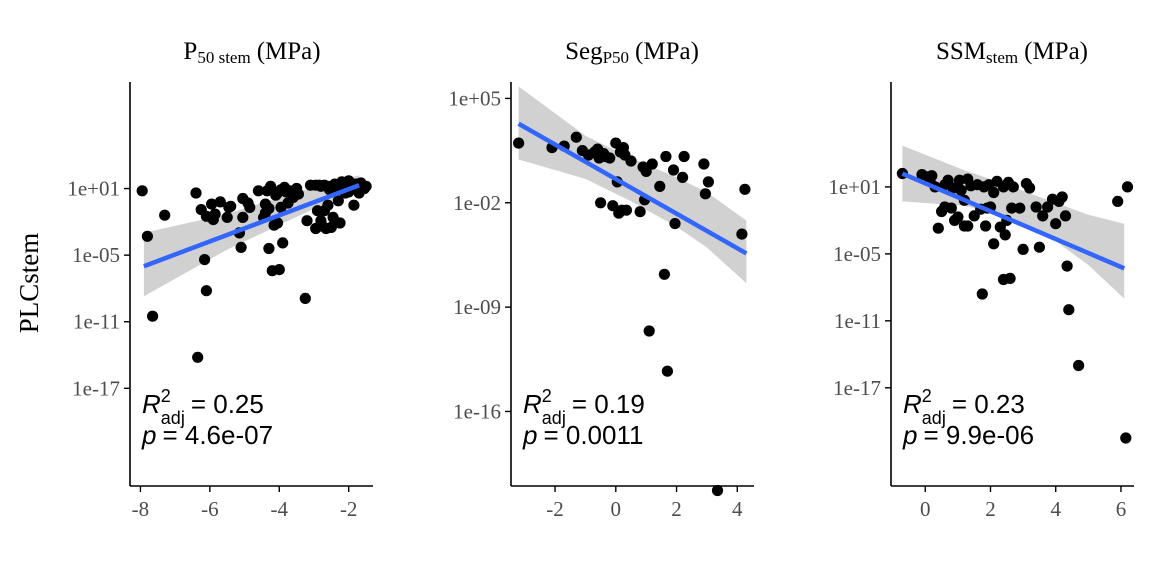  What do you see at coordinates (207, 435) in the screenshot?
I see `p-annotation: p = 4.6e-07` at bounding box center [207, 435].